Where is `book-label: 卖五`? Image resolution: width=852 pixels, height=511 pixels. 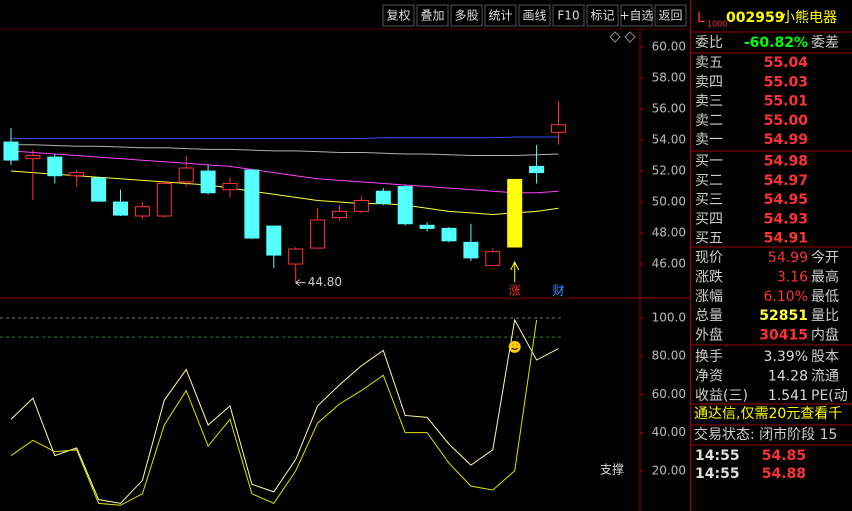
book-label: 卖五 is located at coordinates (709, 63).